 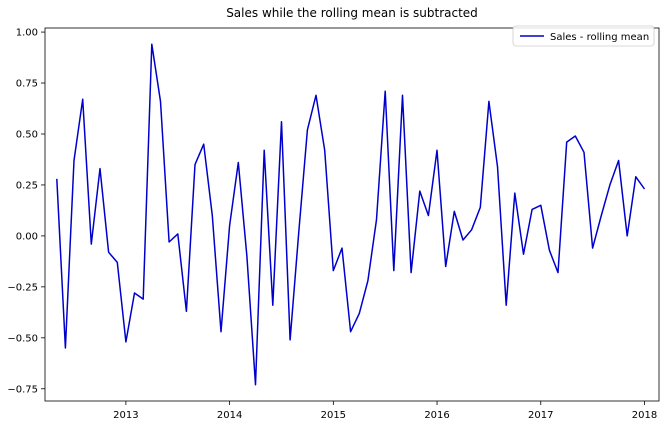 I want to click on x-tick-label: 2014, so click(x=229, y=415).